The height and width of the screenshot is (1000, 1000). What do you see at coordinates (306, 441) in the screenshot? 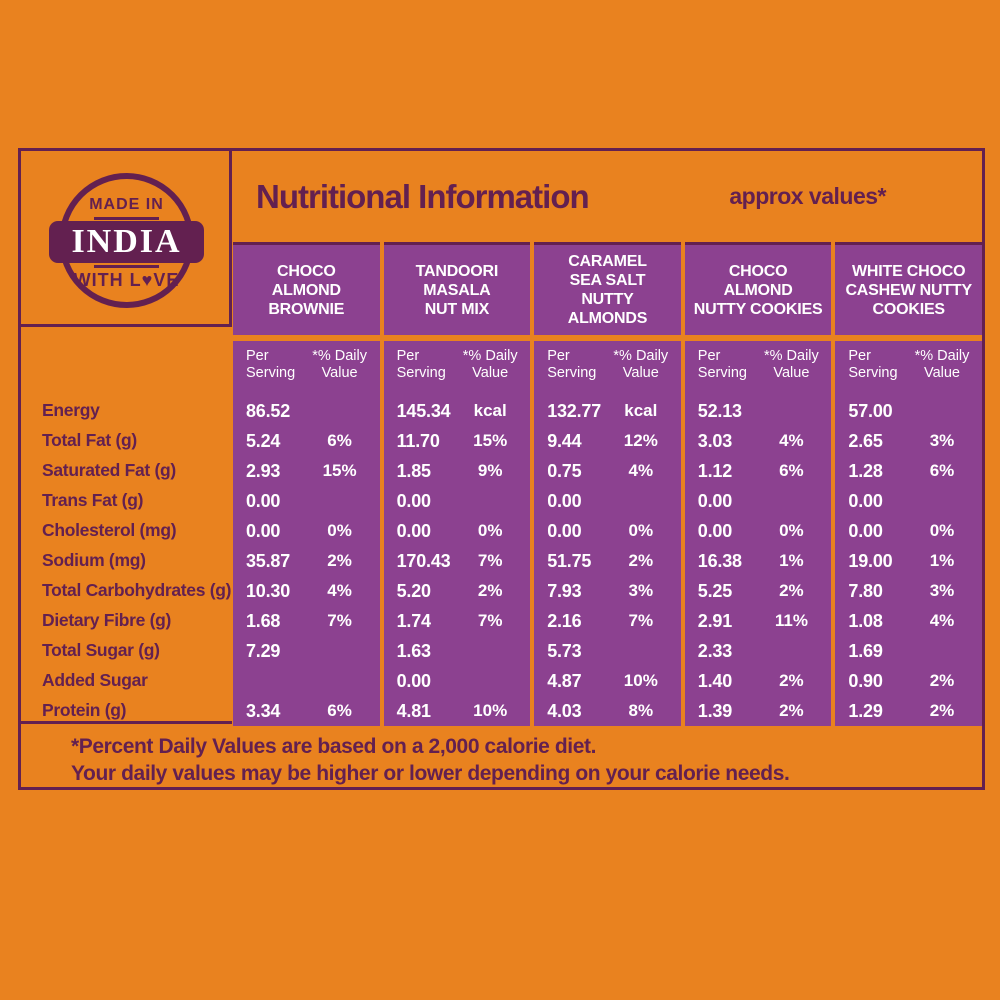
I see `table-row: 5.24 6%` at bounding box center [306, 441].